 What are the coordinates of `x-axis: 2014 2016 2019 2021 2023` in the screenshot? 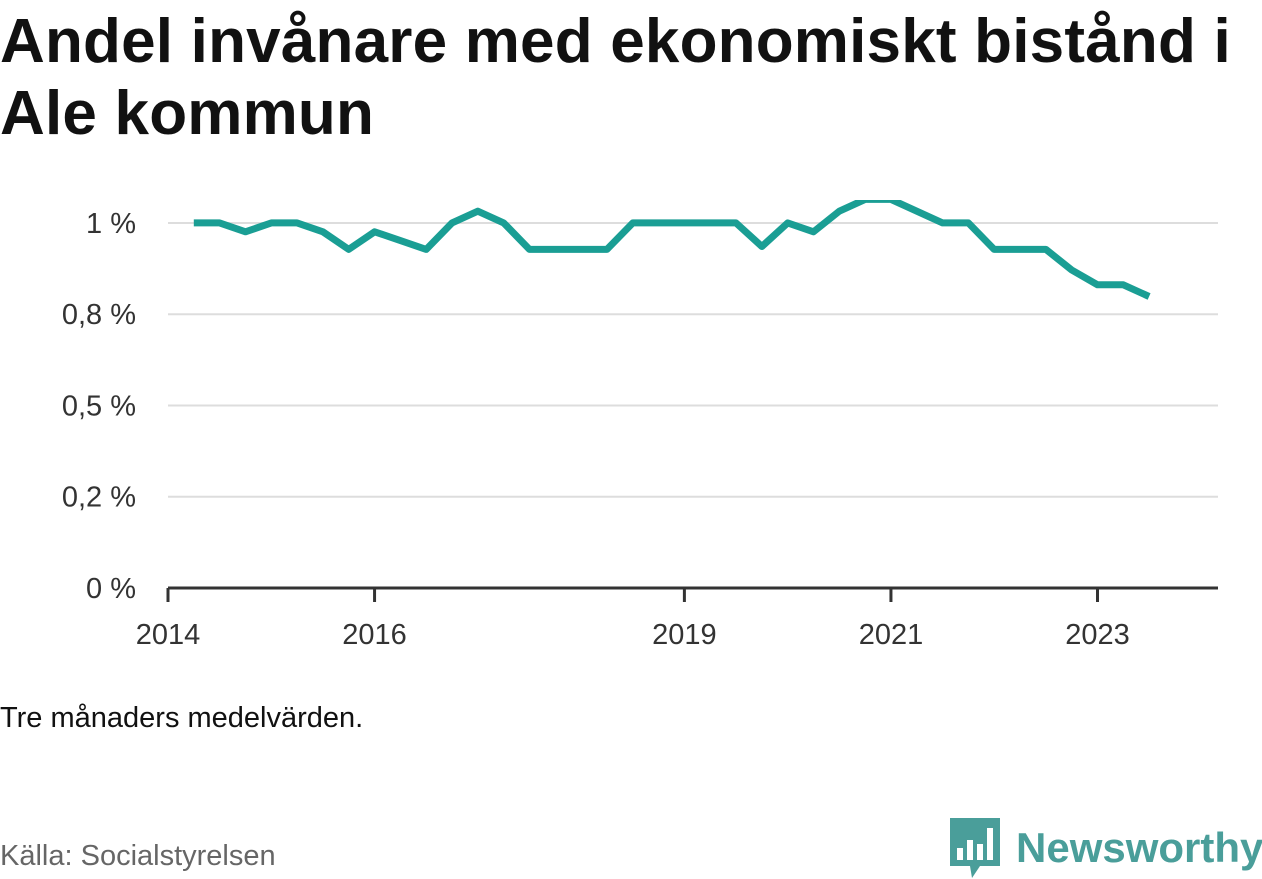 It's located at (677, 618).